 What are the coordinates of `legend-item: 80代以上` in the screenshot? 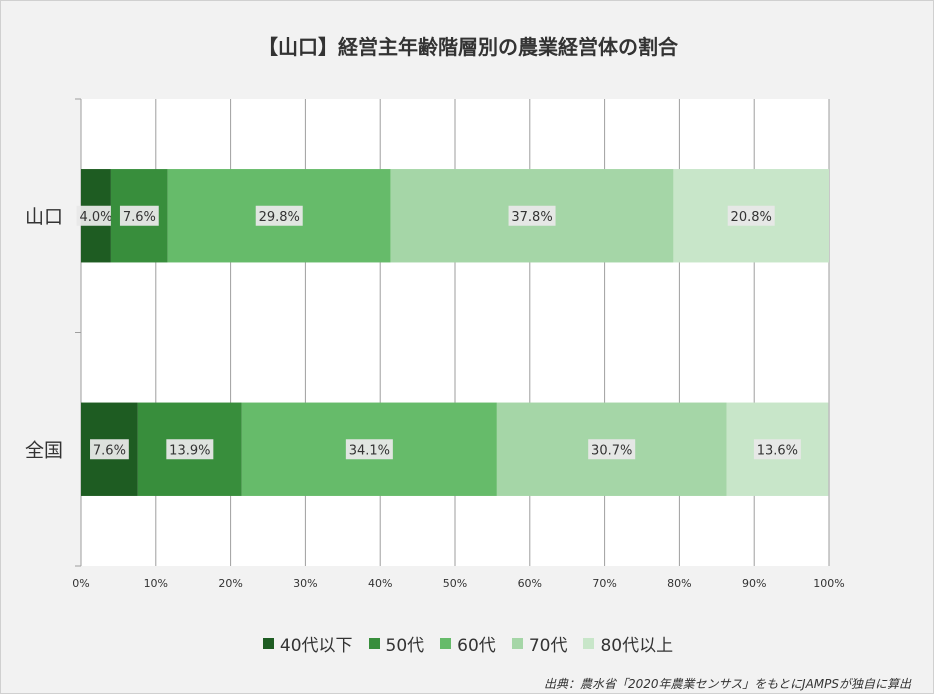 It's located at (628, 643).